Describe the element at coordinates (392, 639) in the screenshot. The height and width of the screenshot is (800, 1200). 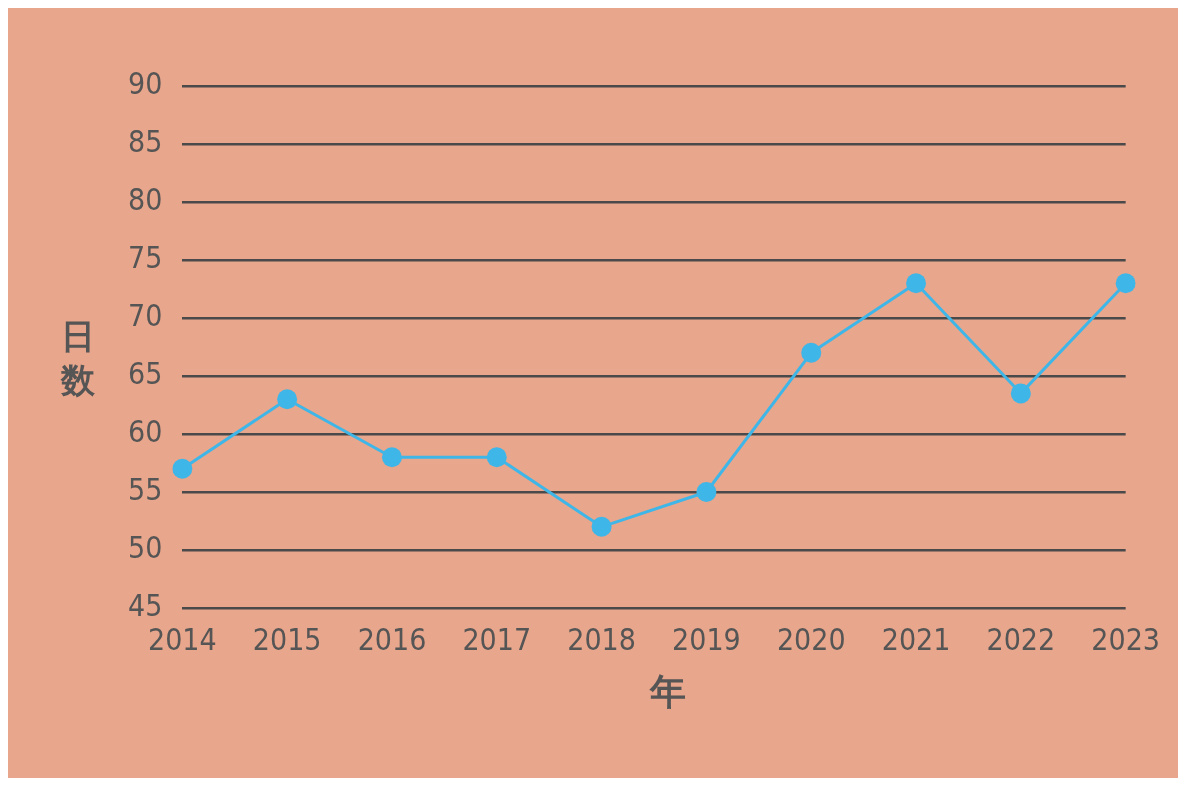
I see `x-tick-label: 2016` at that location.